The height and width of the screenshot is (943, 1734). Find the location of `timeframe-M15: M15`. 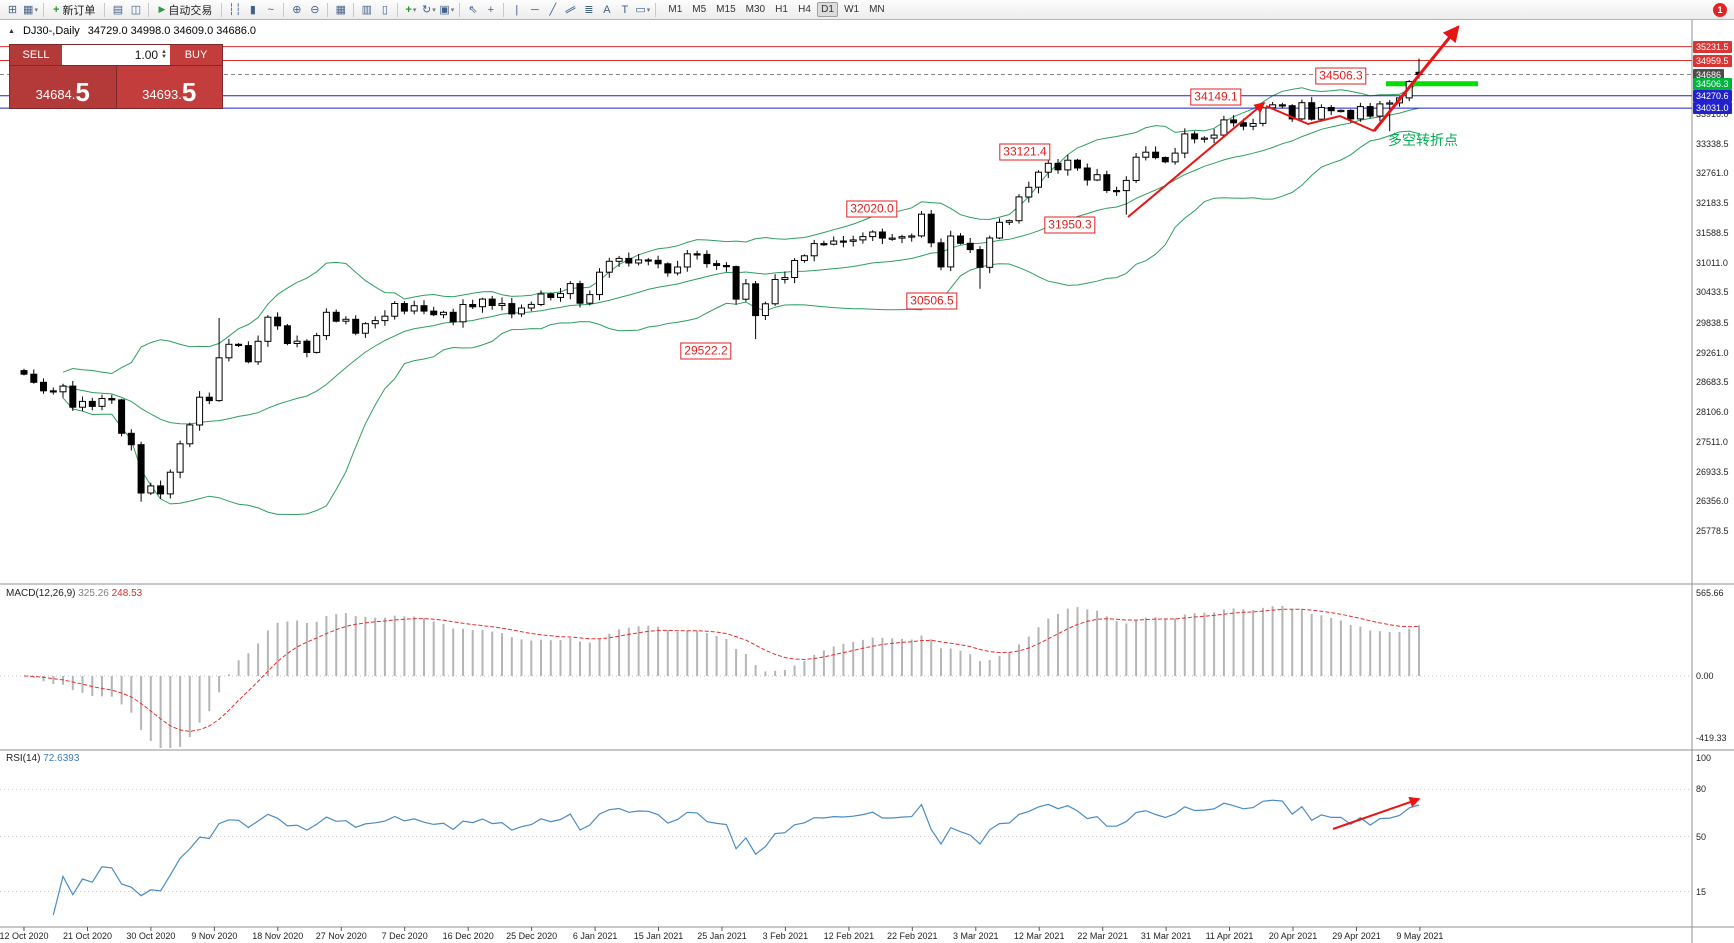

timeframe-M15: M15 is located at coordinates (726, 9).